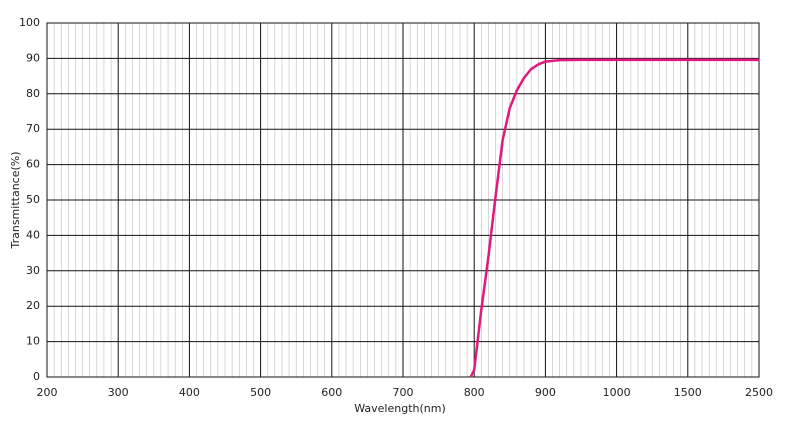  What do you see at coordinates (33, 128) in the screenshot?
I see `y-tick-label: 70` at bounding box center [33, 128].